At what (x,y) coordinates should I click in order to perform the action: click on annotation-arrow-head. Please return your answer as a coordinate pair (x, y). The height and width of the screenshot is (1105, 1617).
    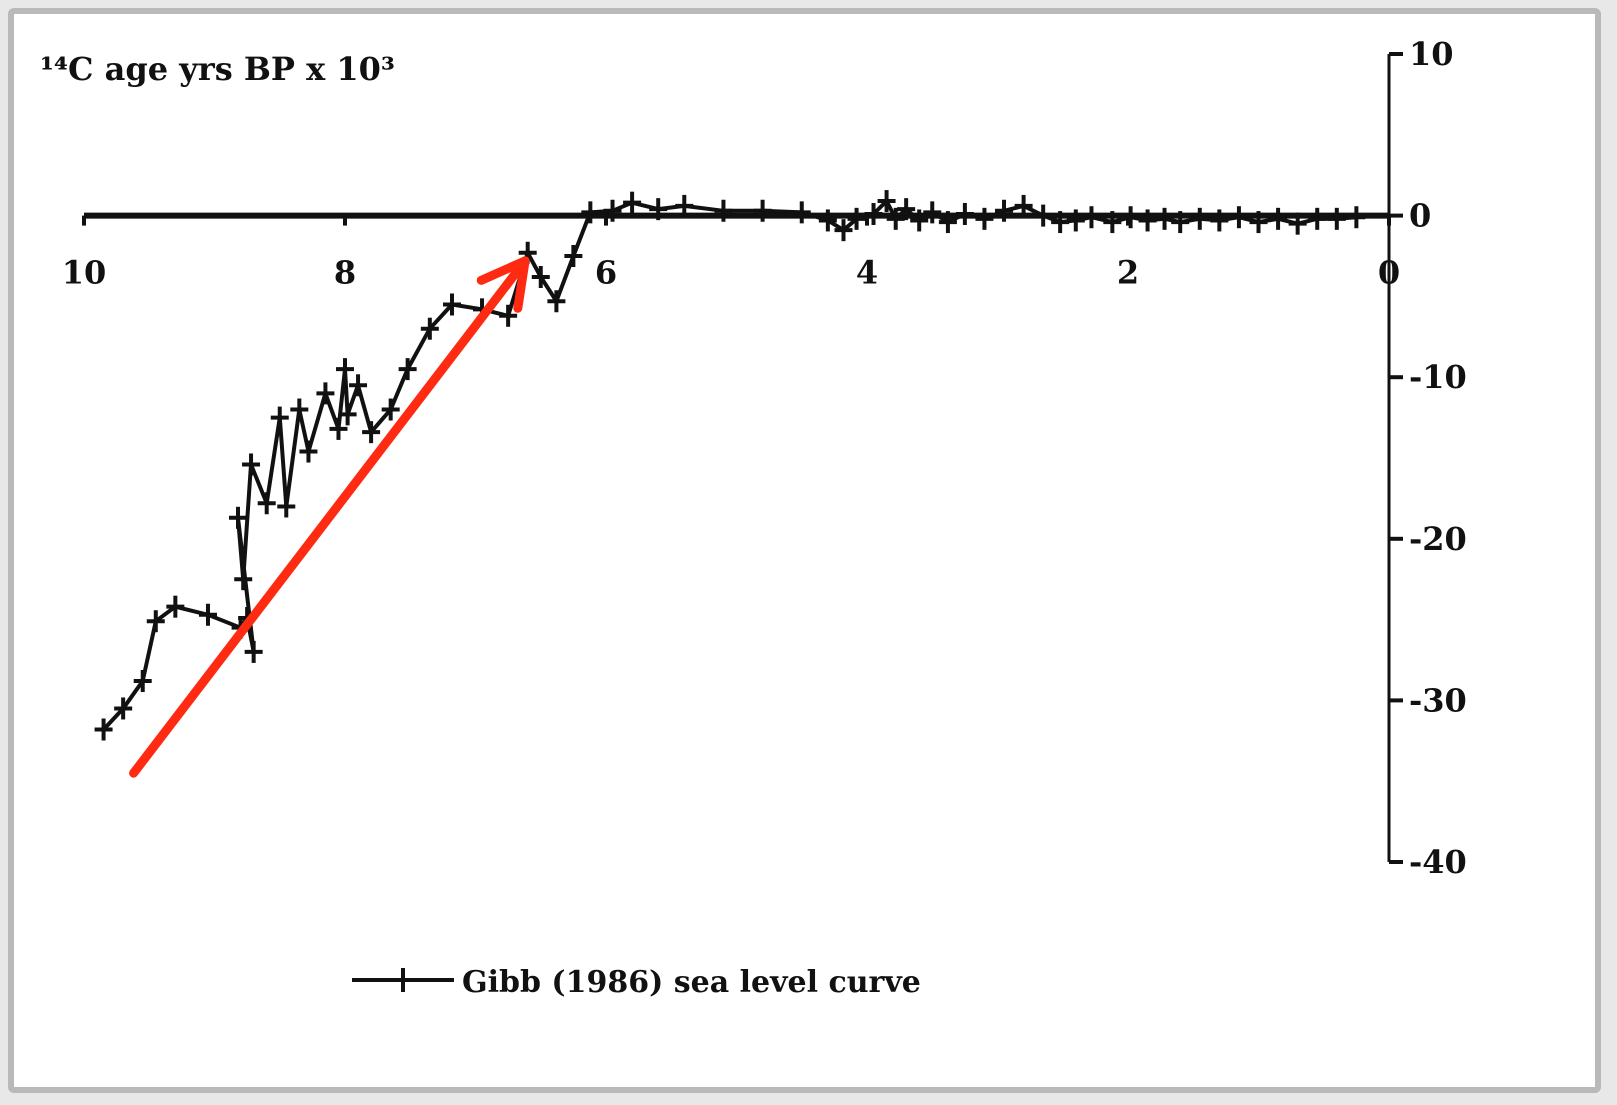
    Looking at the image, I should click on (503, 284).